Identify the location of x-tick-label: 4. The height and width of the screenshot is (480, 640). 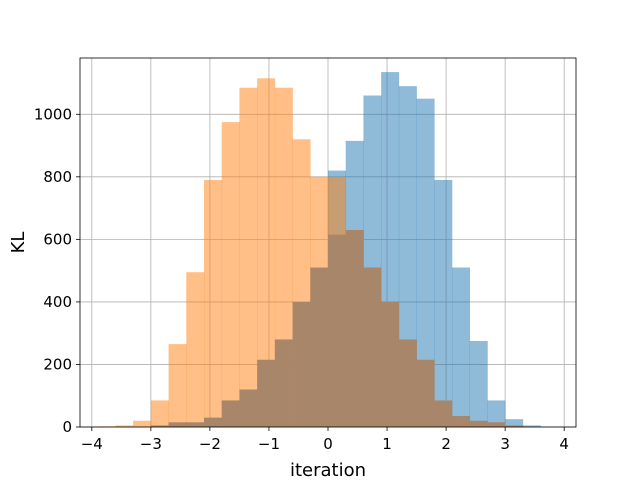
(564, 444).